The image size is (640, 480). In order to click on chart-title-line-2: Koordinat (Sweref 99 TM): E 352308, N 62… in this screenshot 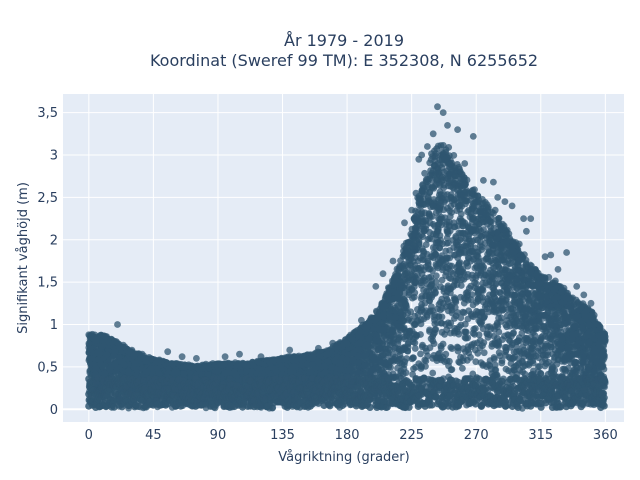, I will do `click(344, 60)`.